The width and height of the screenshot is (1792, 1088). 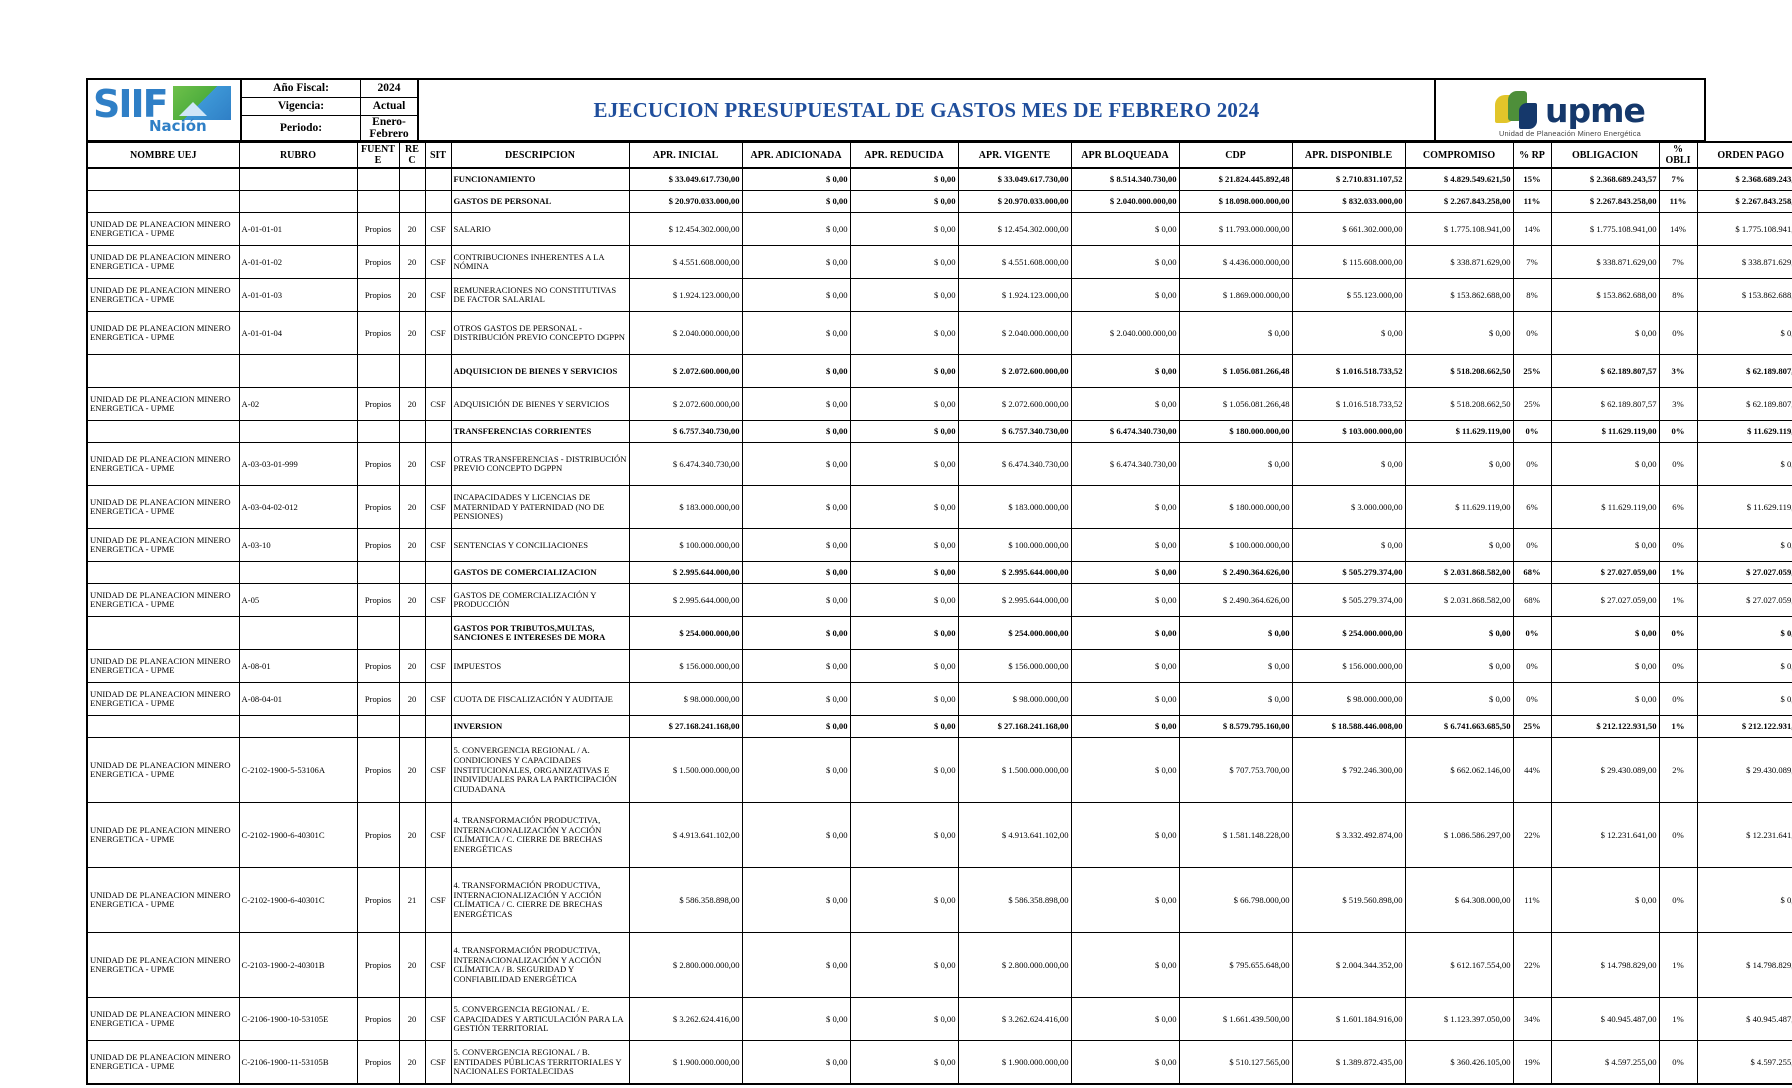 What do you see at coordinates (1235, 1062) in the screenshot?
I see `cell-cdp: $ 510.127.565,00` at bounding box center [1235, 1062].